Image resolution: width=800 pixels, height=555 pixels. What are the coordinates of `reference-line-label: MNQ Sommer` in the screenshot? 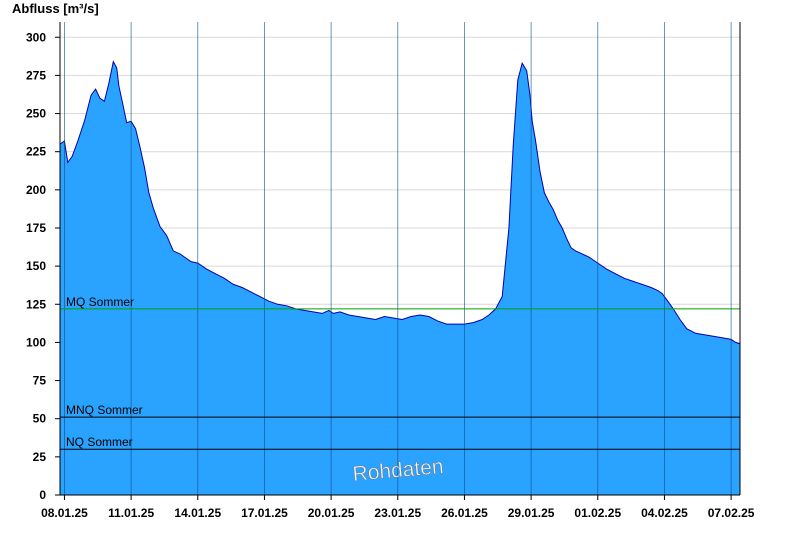 It's located at (104, 410).